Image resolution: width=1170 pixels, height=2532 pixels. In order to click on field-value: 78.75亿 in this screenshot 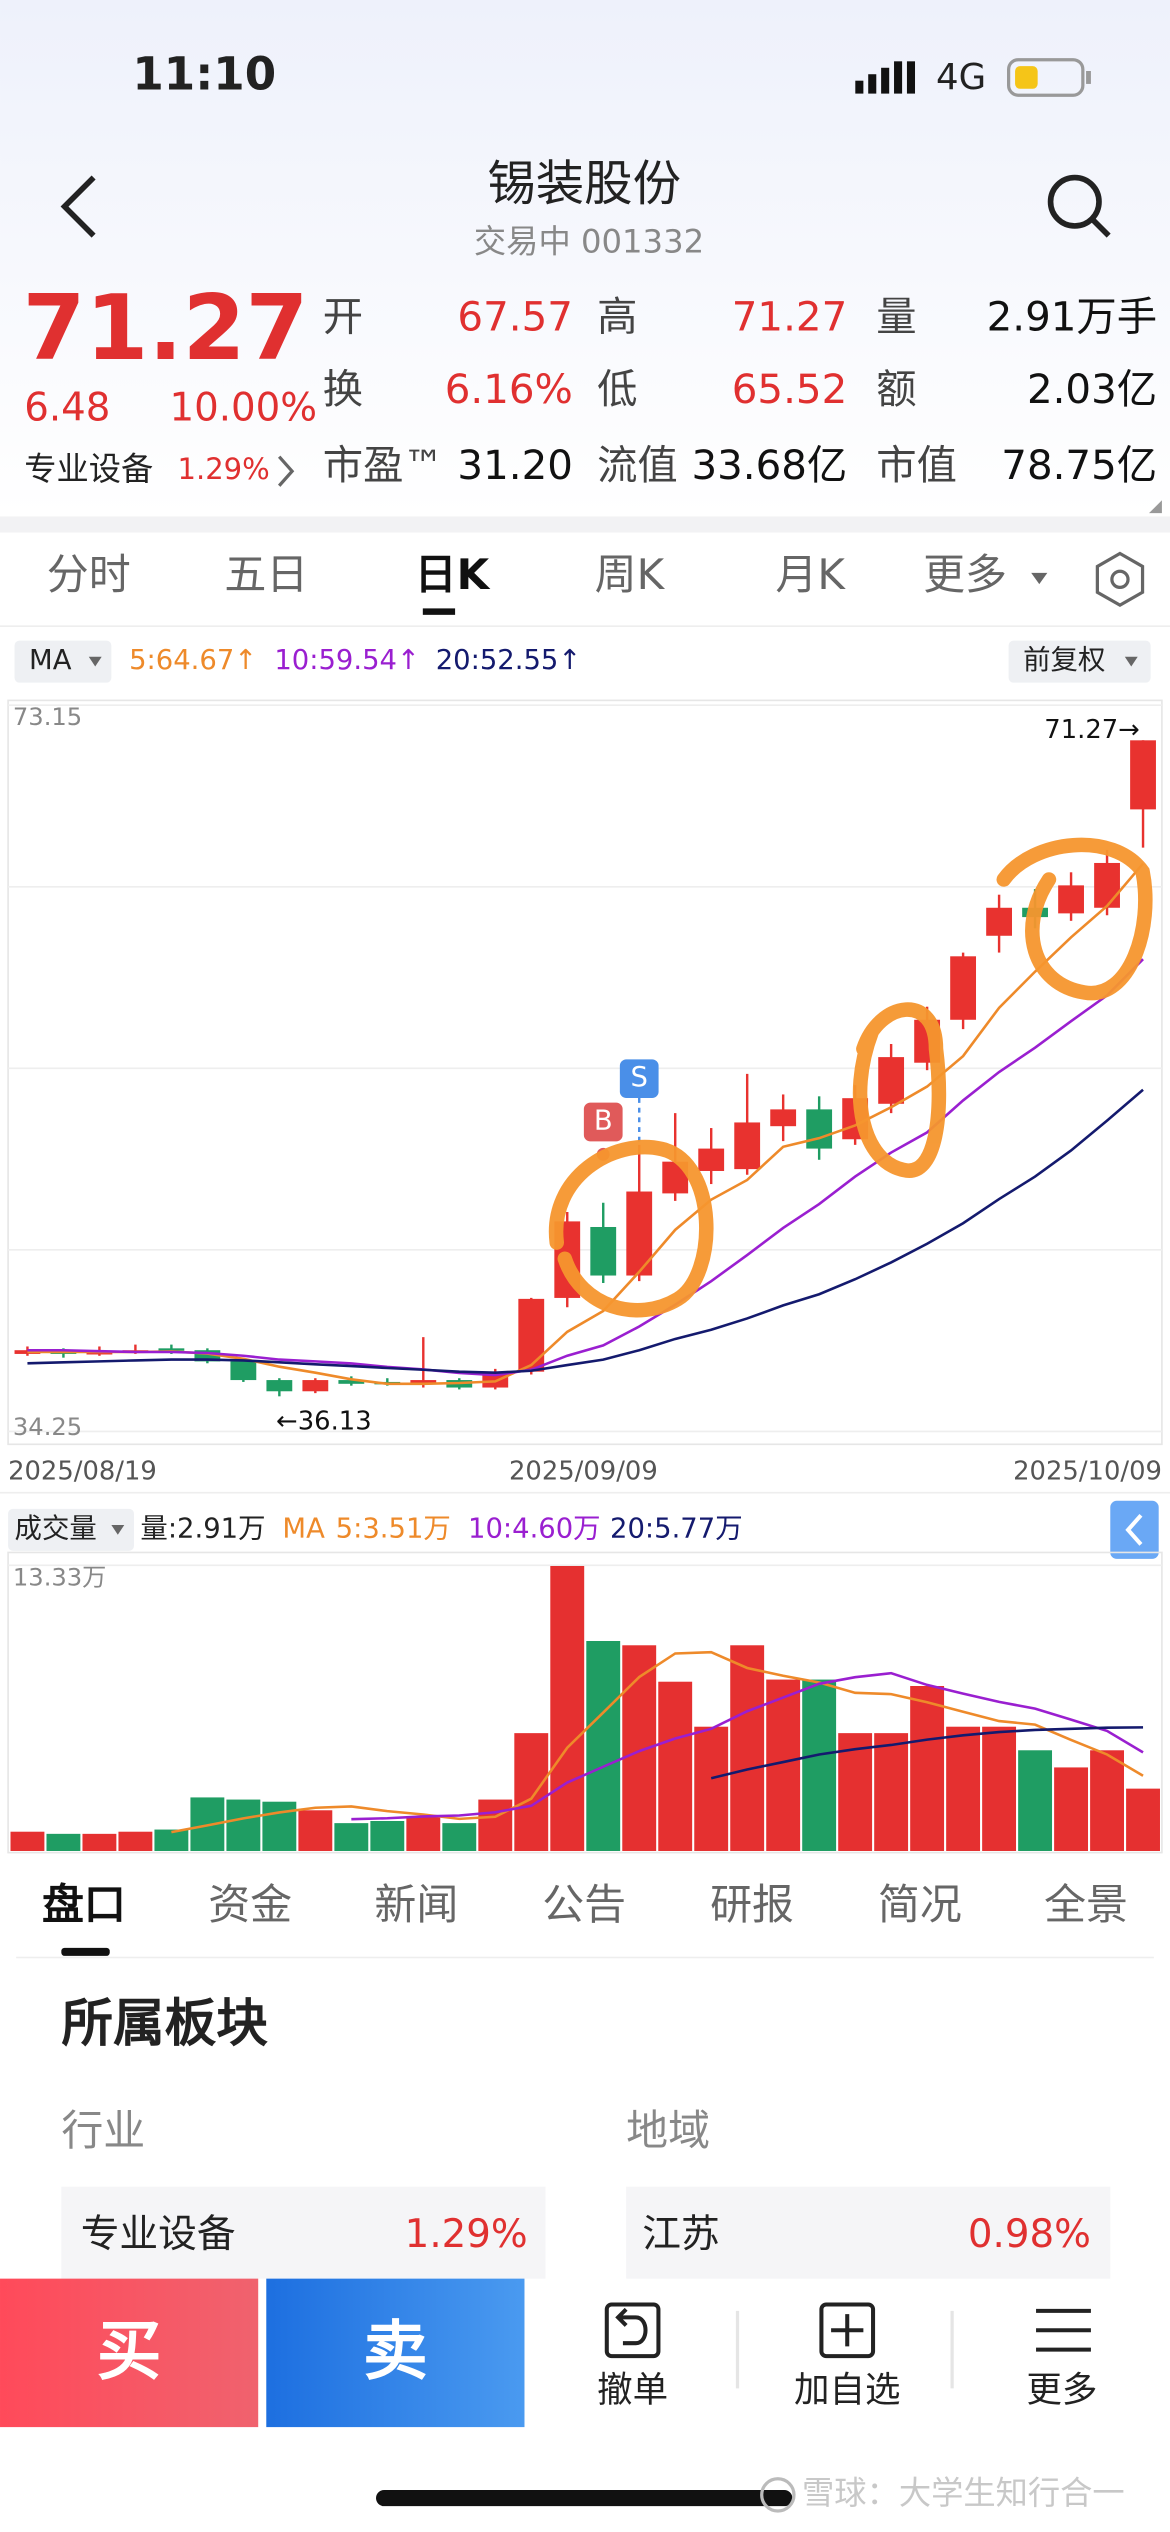, I will do `click(1079, 465)`.